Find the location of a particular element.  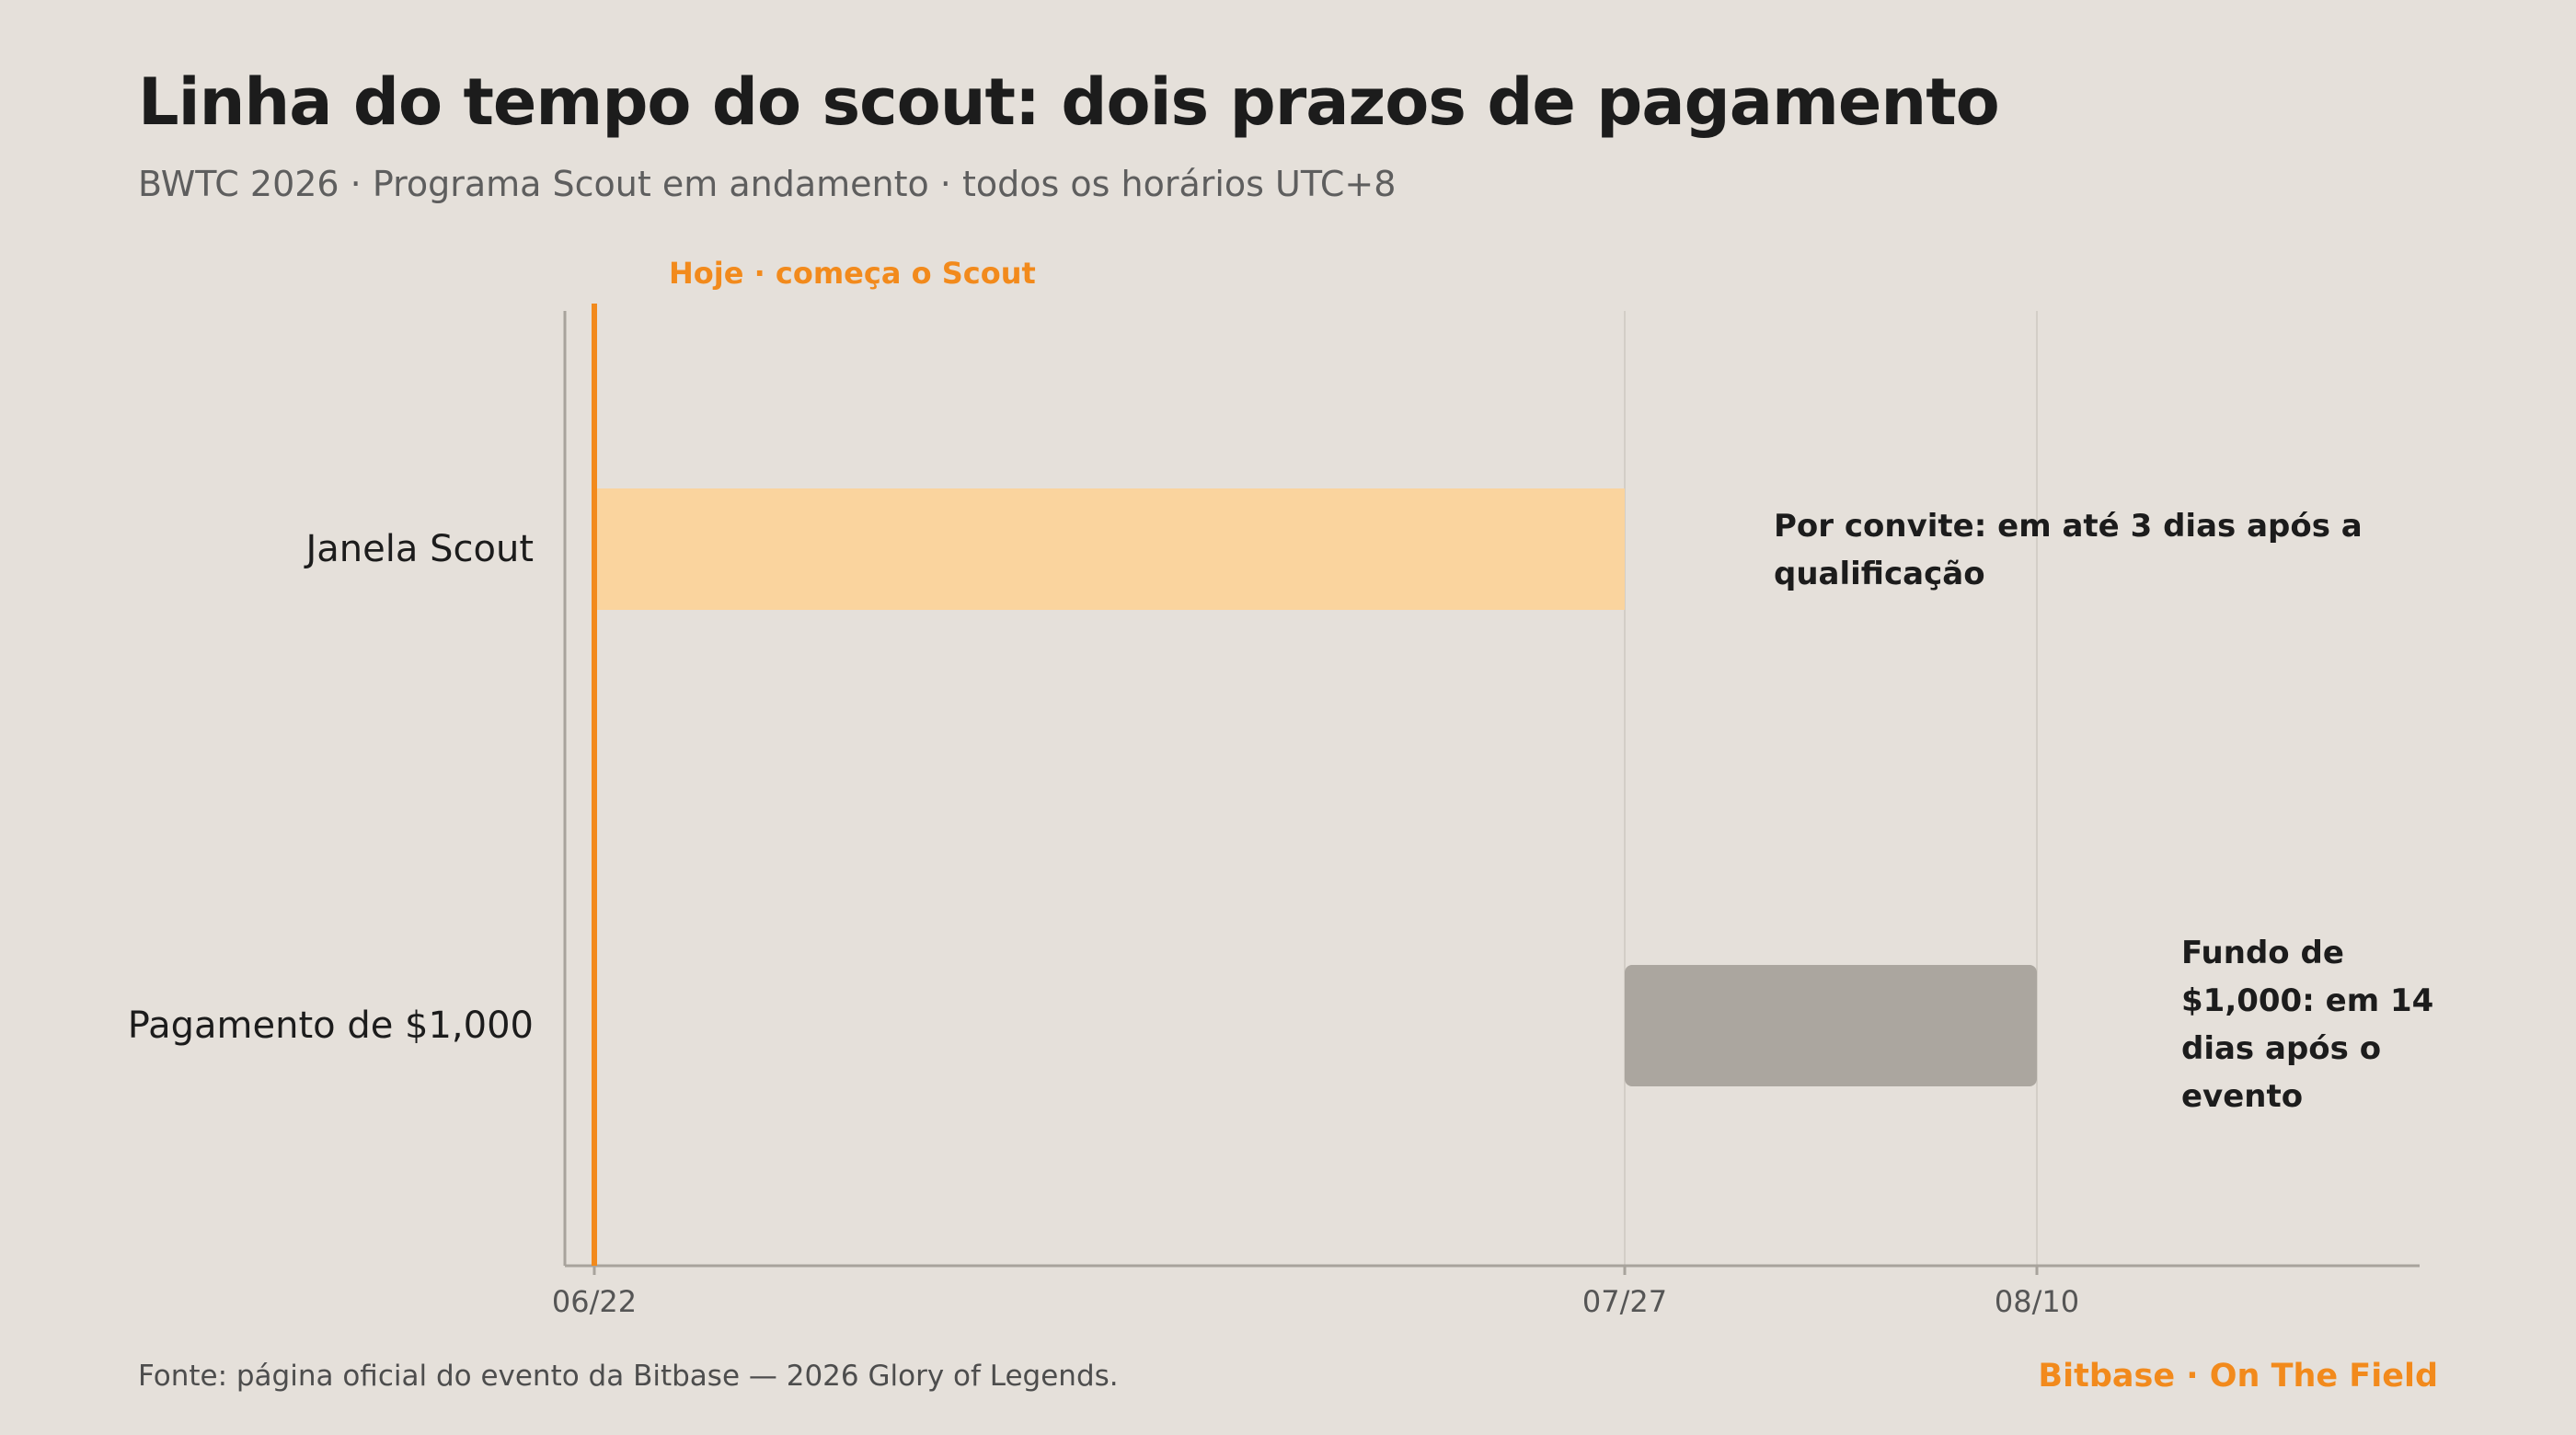

x-tick-label-2: 08/10 is located at coordinates (2037, 1301).